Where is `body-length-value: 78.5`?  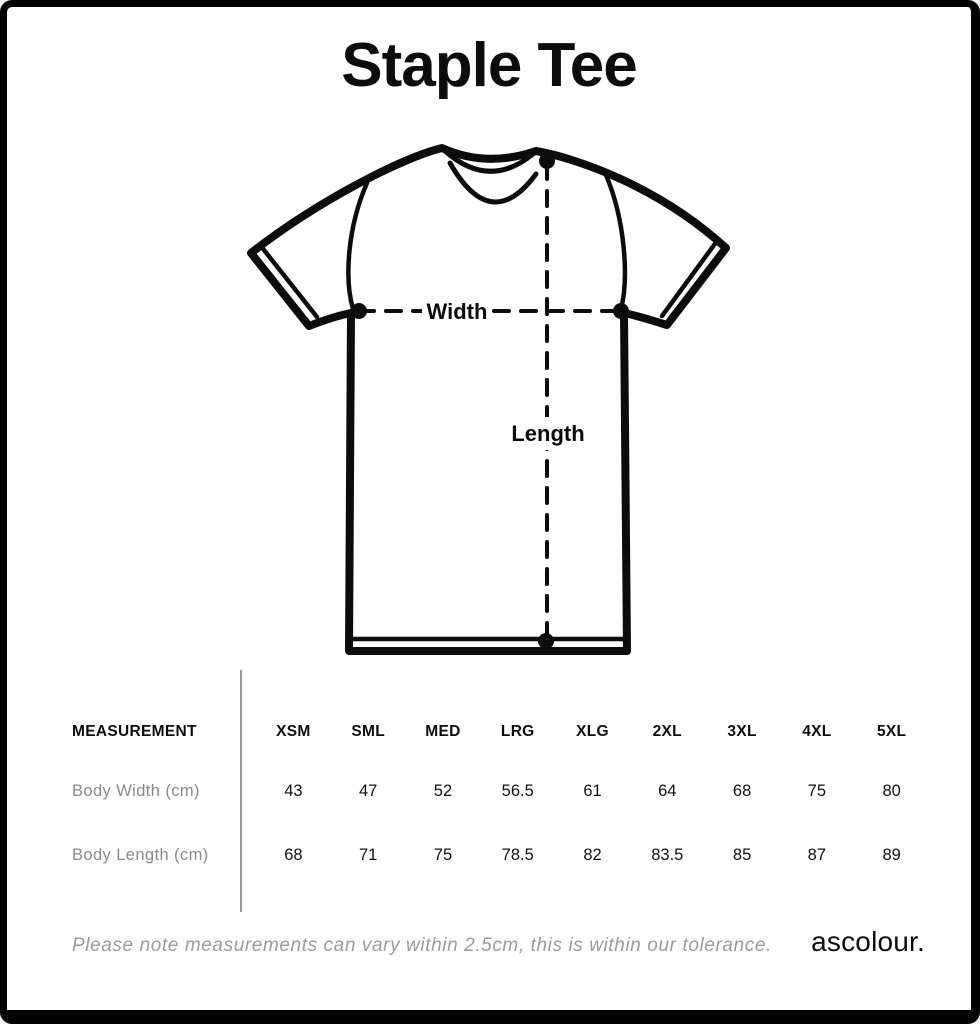
body-length-value: 78.5 is located at coordinates (517, 855).